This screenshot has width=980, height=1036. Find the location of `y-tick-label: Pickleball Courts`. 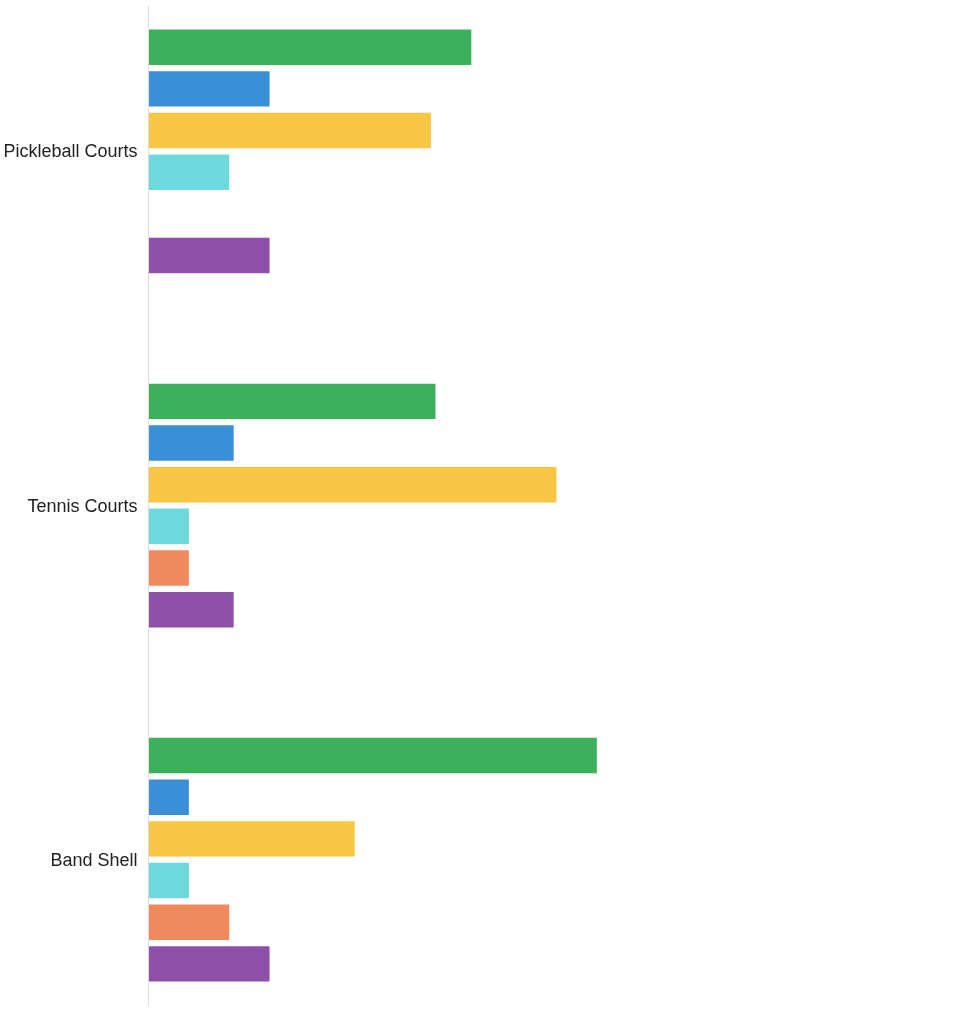

y-tick-label: Pickleball Courts is located at coordinates (70, 151).